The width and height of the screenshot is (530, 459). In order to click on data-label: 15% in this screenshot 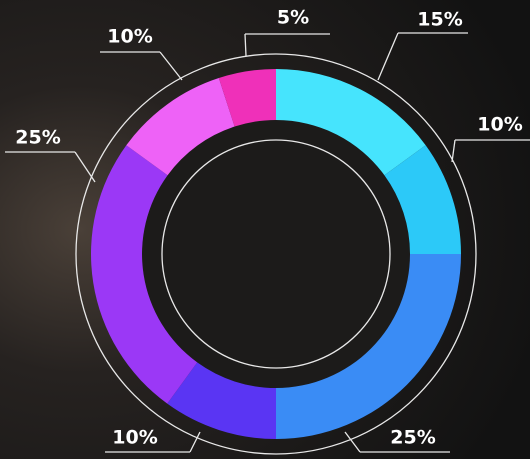, I will do `click(439, 20)`.